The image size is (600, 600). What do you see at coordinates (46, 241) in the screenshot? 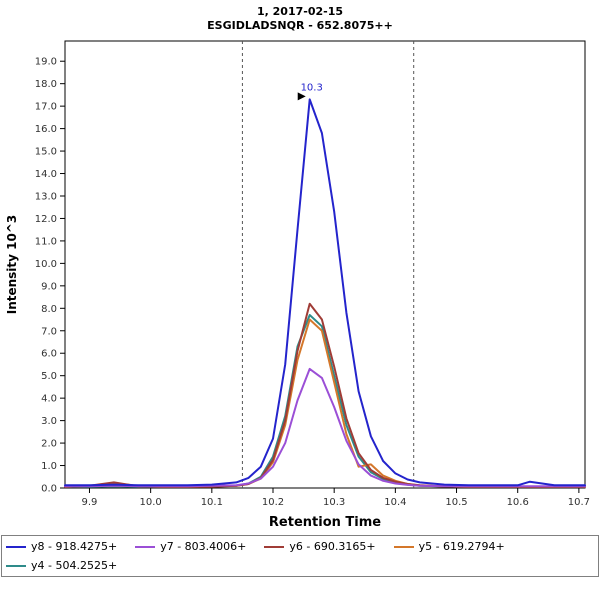
I see `y-tick-label: 11.0` at bounding box center [46, 241].